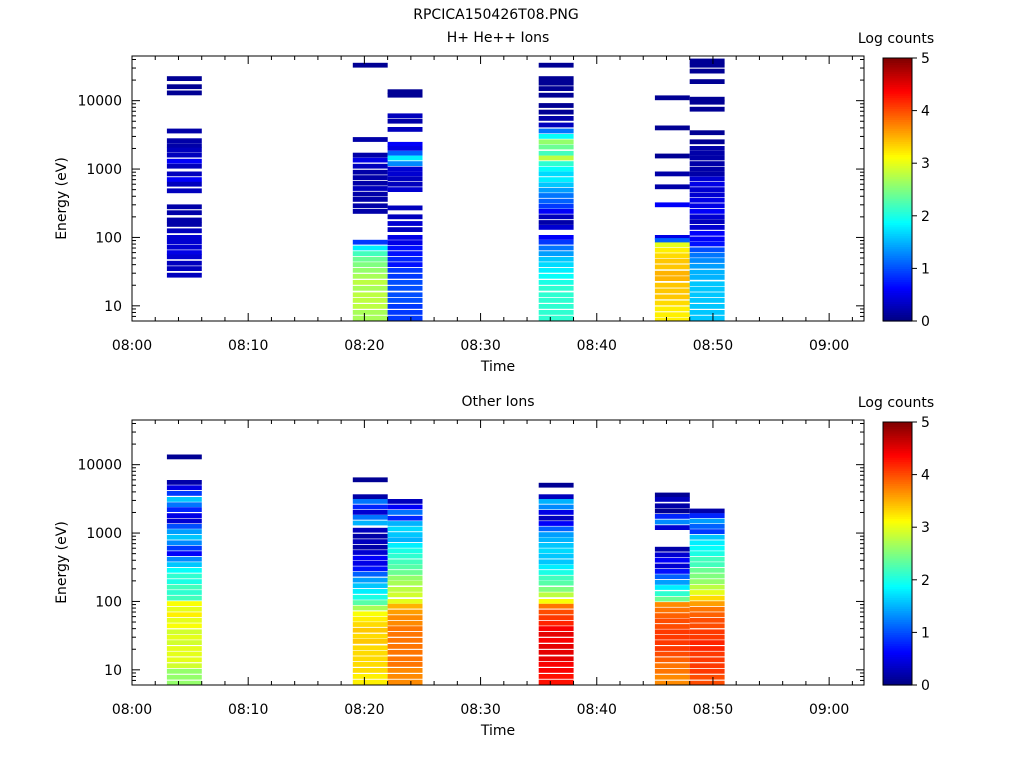  I want to click on x-tick-label: 08:10, so click(248, 346).